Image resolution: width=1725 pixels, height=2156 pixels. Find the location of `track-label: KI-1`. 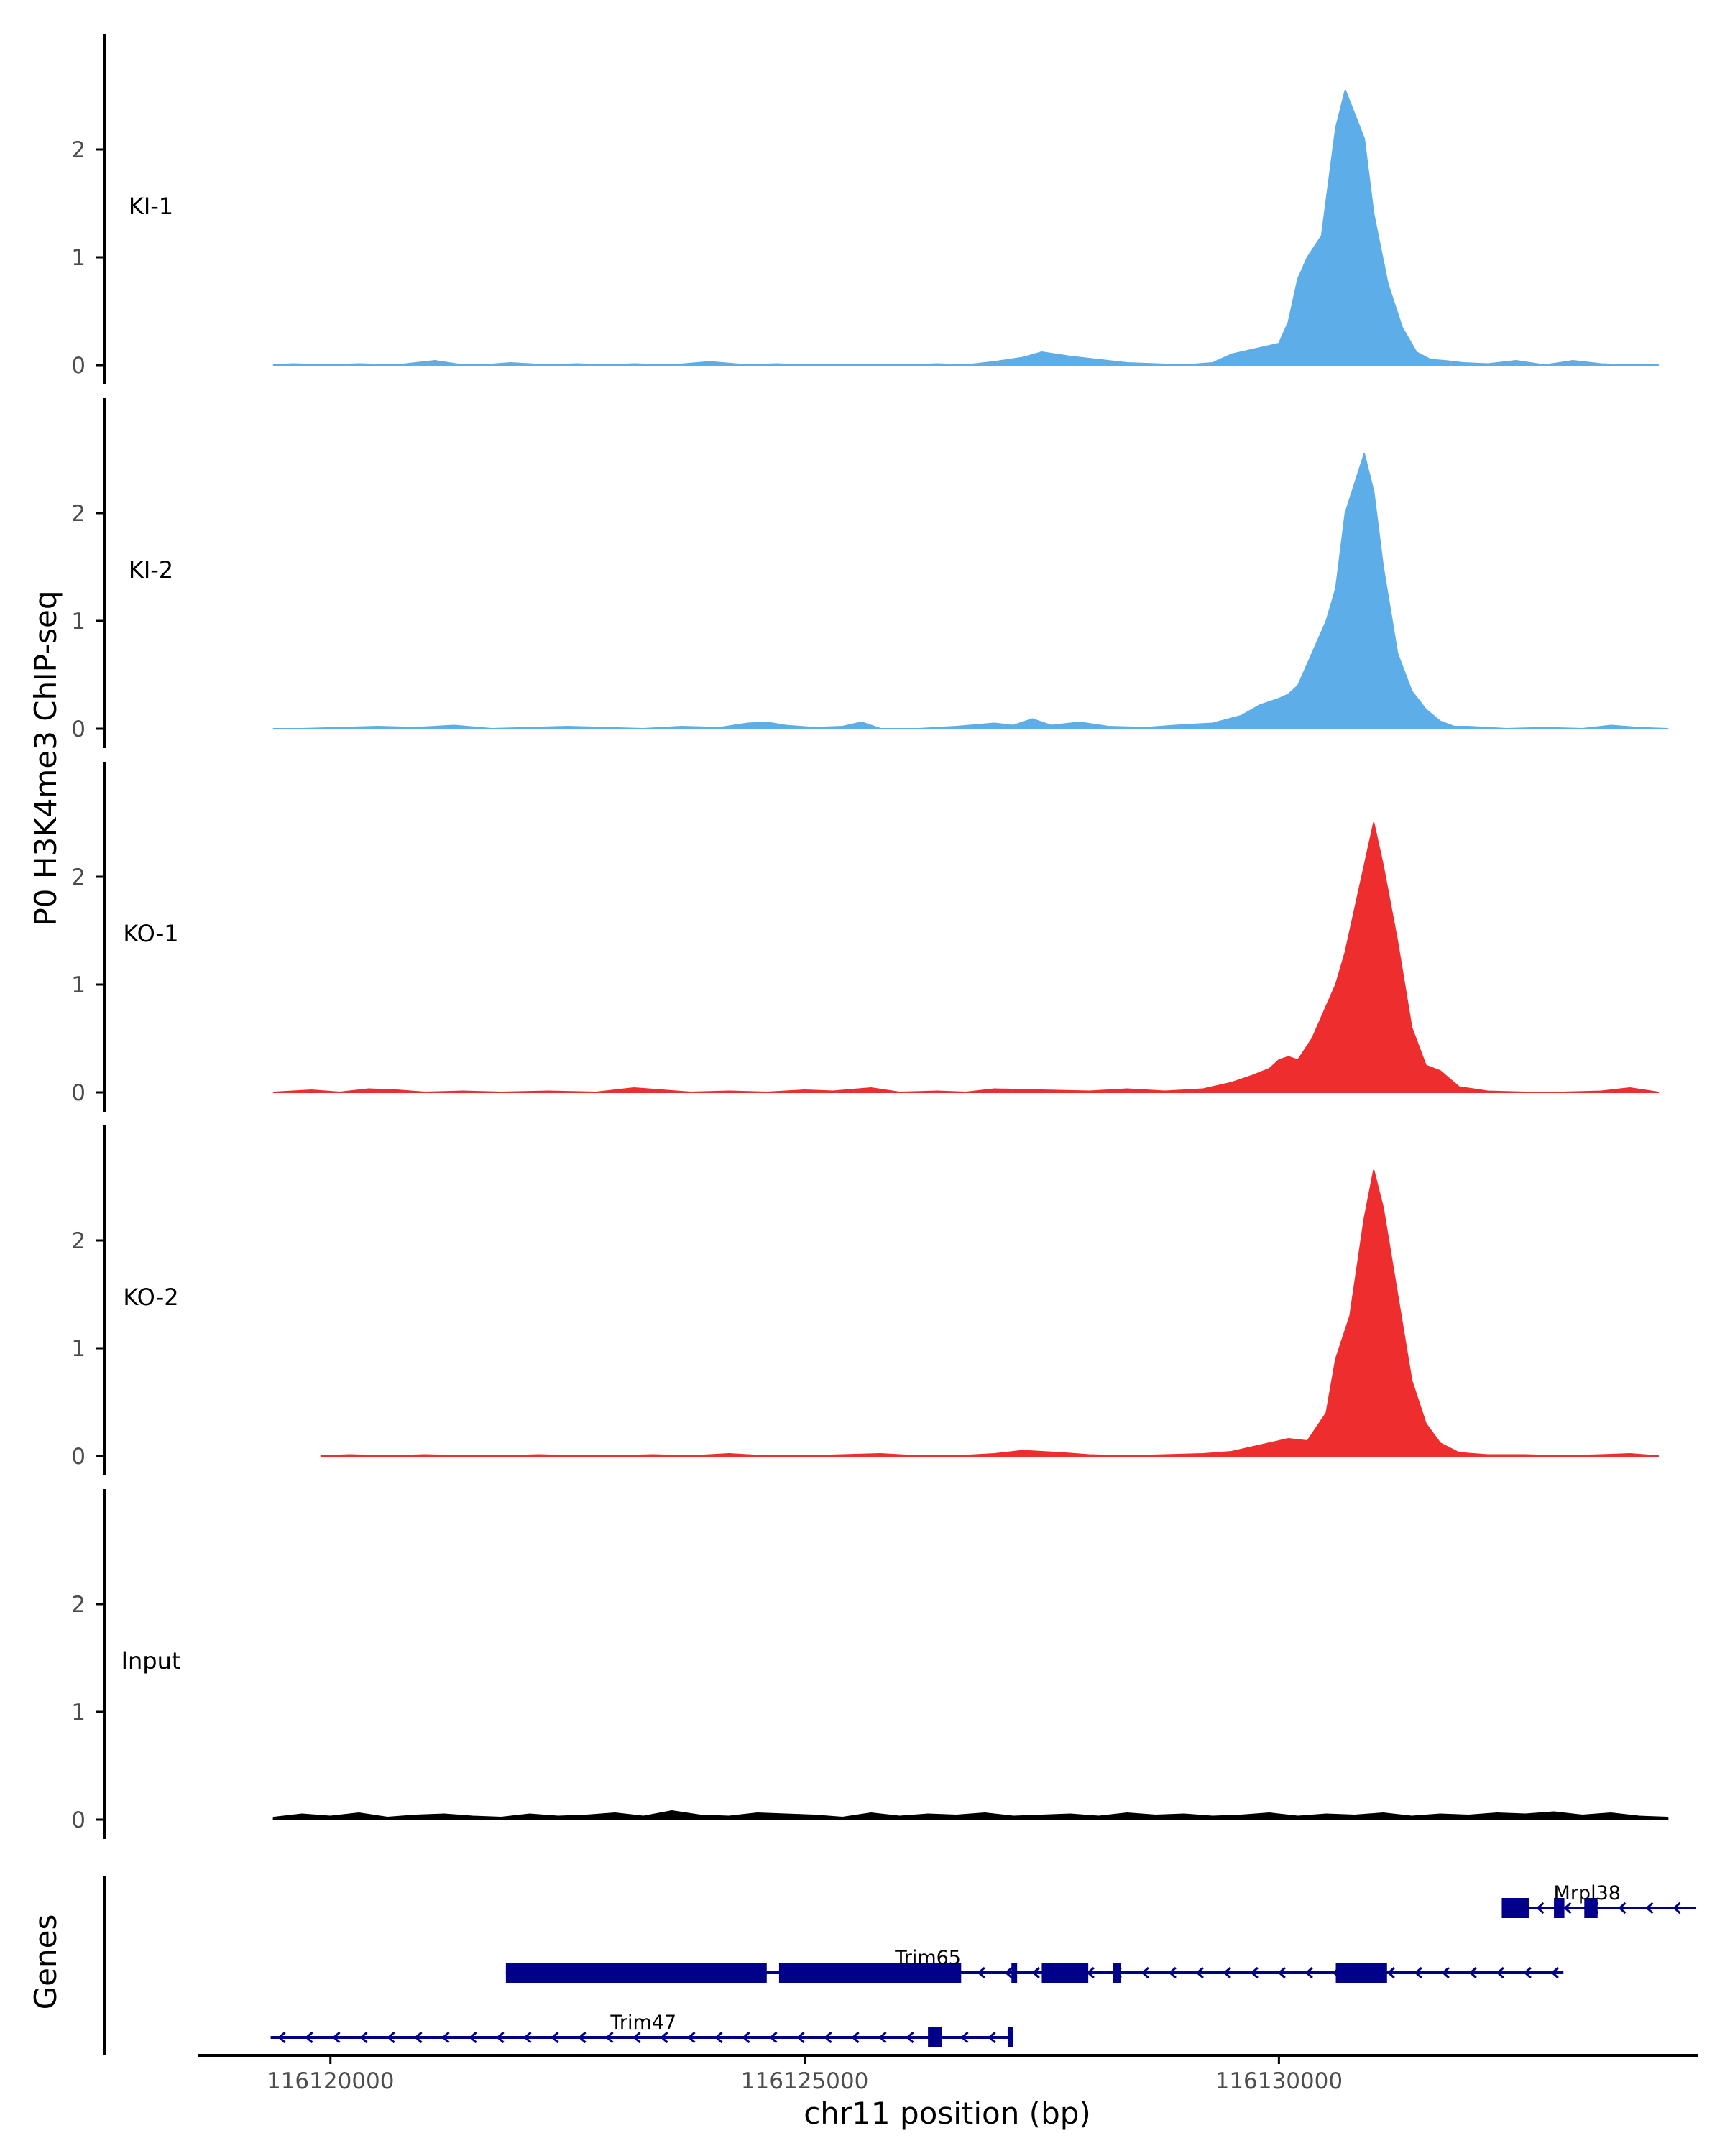

track-label: KI-1 is located at coordinates (151, 206).